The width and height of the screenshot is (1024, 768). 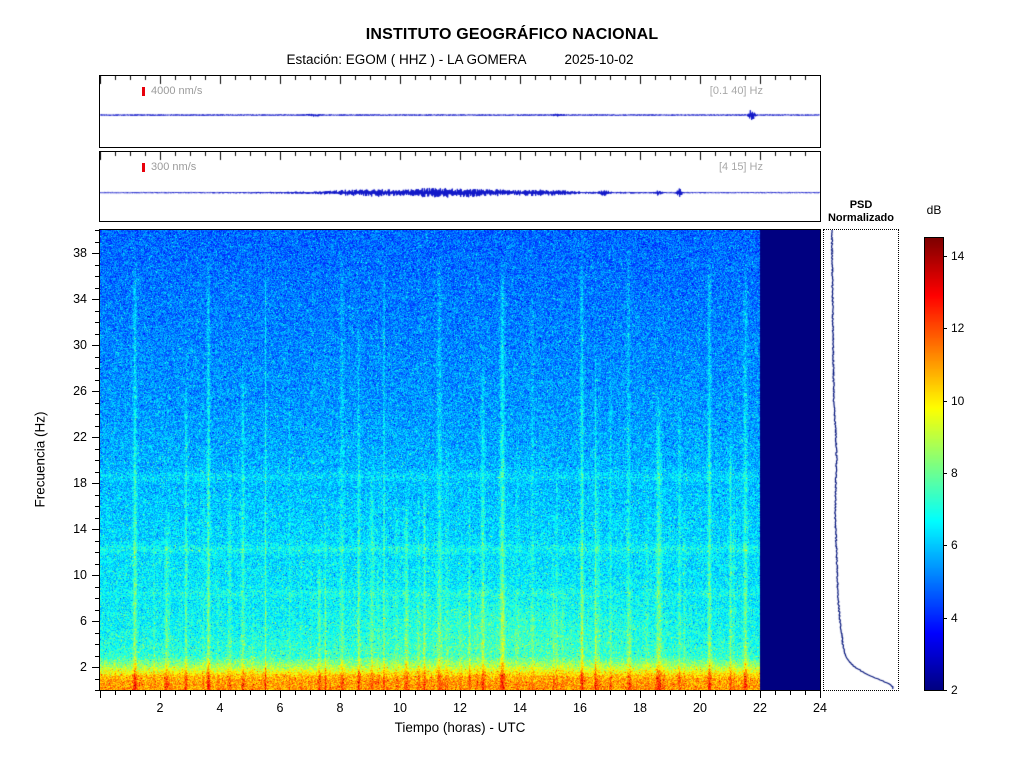 What do you see at coordinates (80, 253) in the screenshot?
I see `y-tick-label: 38` at bounding box center [80, 253].